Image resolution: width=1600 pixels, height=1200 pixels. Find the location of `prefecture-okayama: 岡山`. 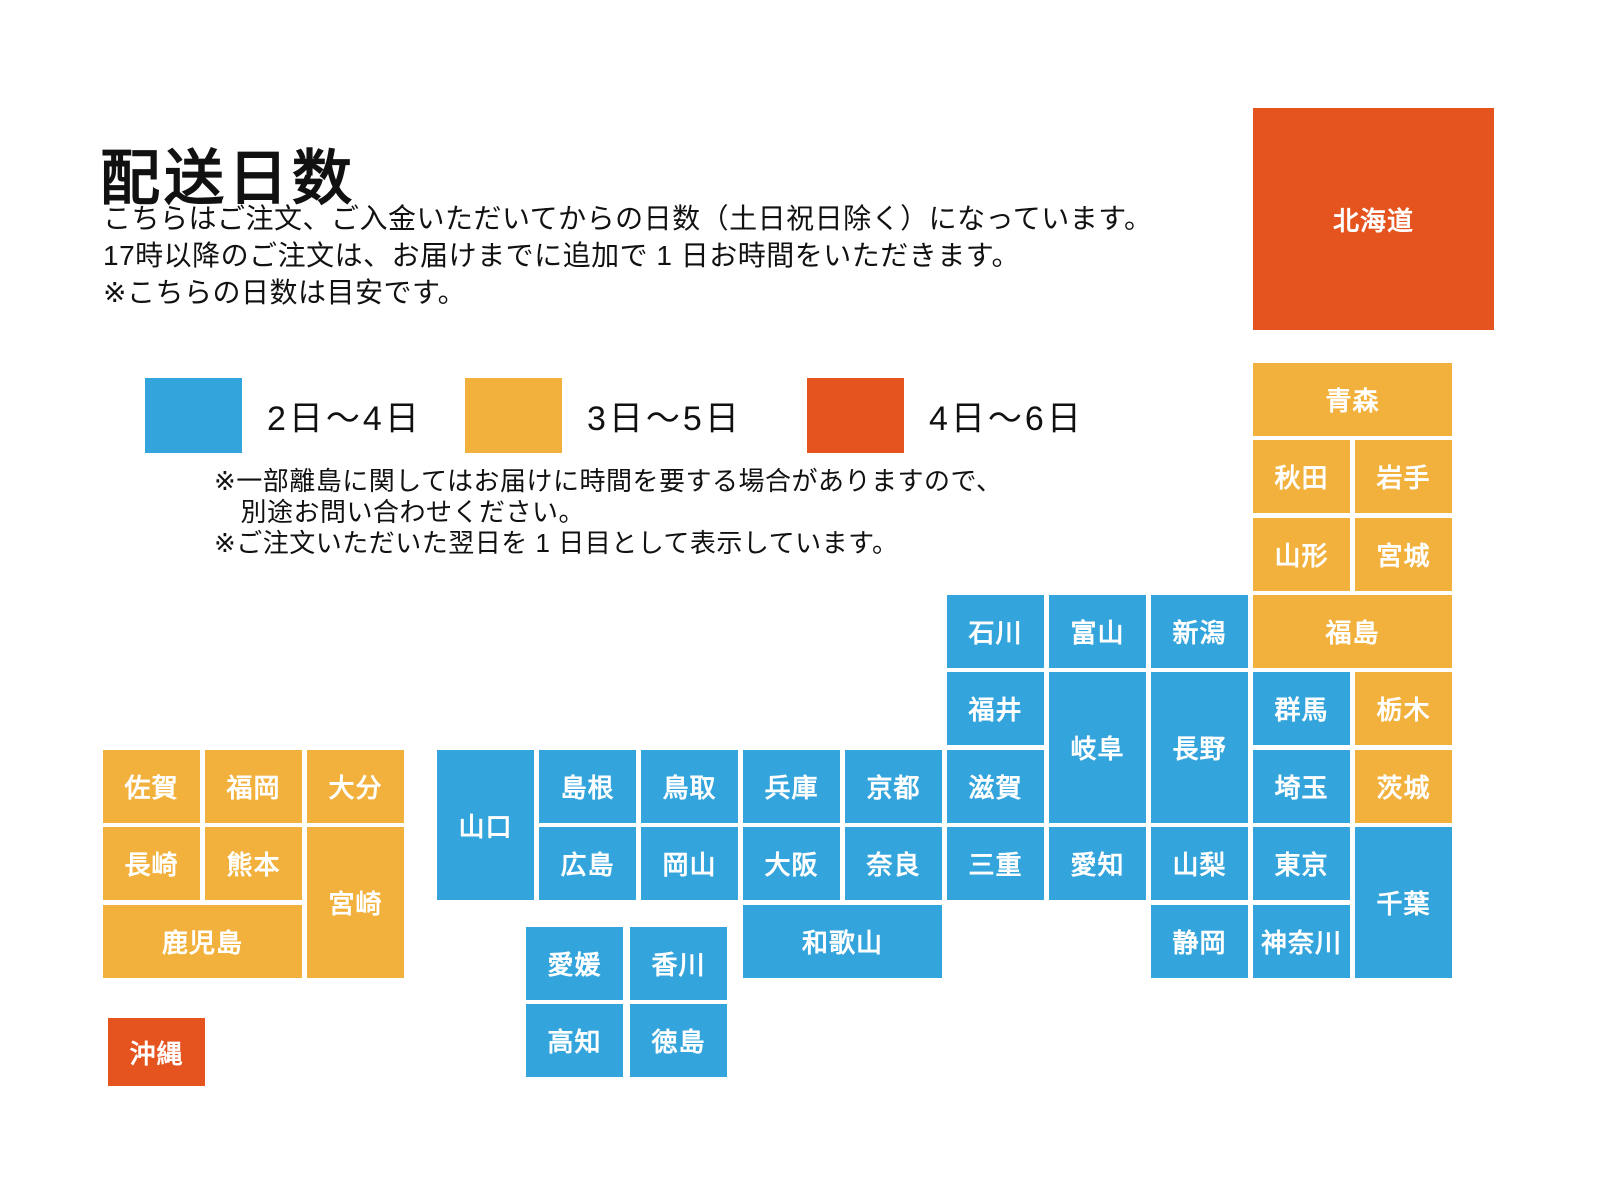

prefecture-okayama: 岡山 is located at coordinates (689, 863).